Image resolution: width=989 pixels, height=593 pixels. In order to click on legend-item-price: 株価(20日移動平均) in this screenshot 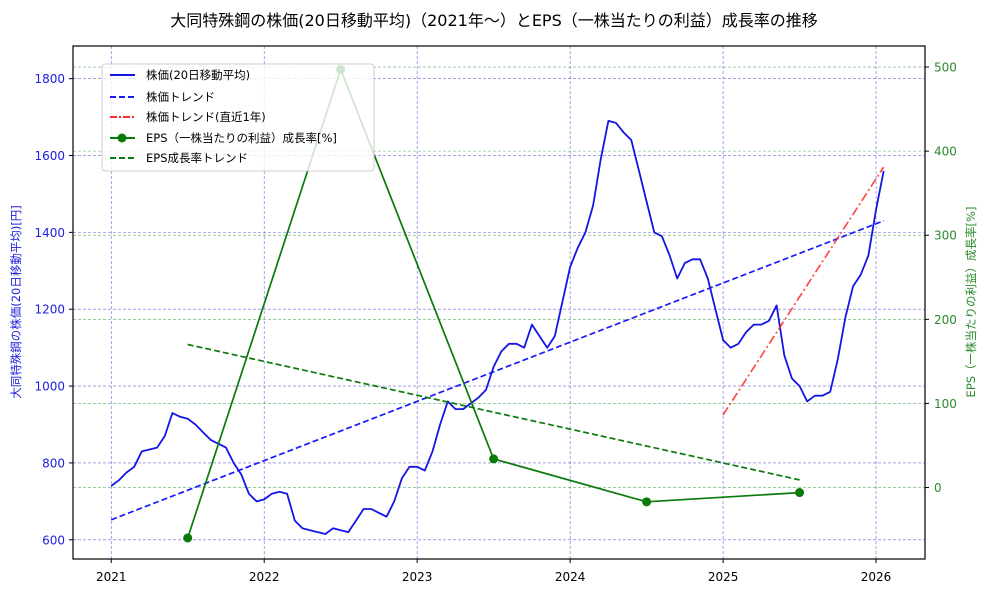, I will do `click(180, 75)`.